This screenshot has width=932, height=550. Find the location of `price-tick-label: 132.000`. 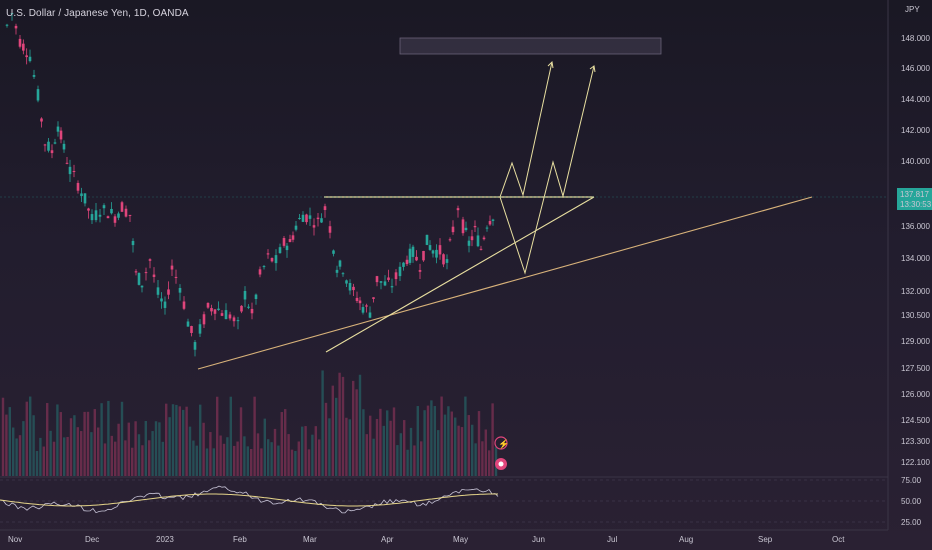

price-tick-label: 132.000 is located at coordinates (915, 291).